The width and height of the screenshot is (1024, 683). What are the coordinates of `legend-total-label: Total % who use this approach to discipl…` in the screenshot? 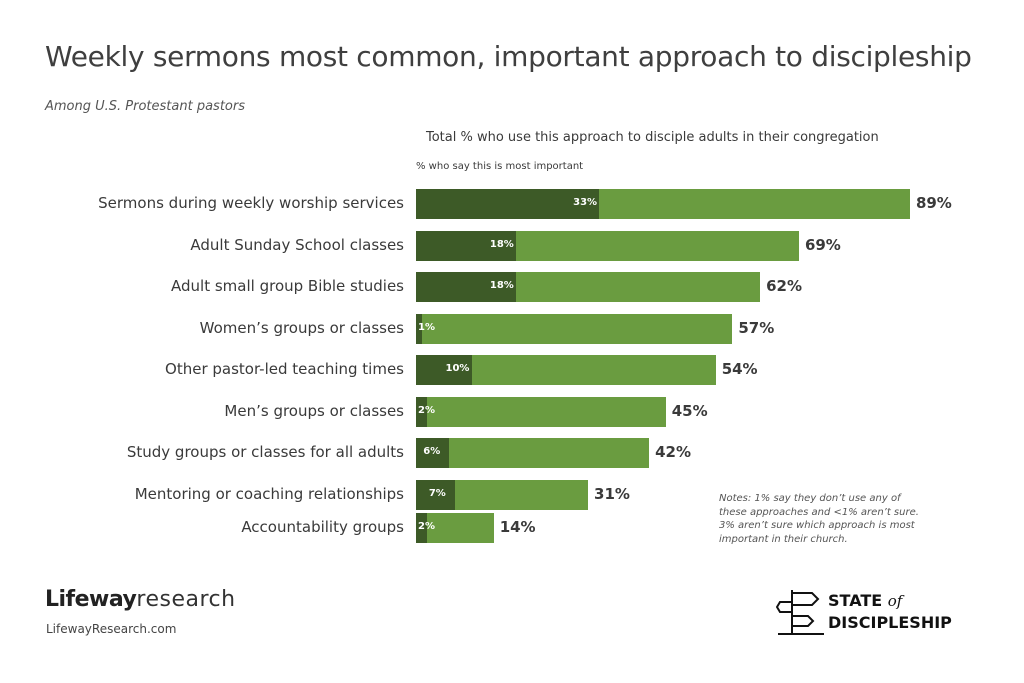 It's located at (652, 137).